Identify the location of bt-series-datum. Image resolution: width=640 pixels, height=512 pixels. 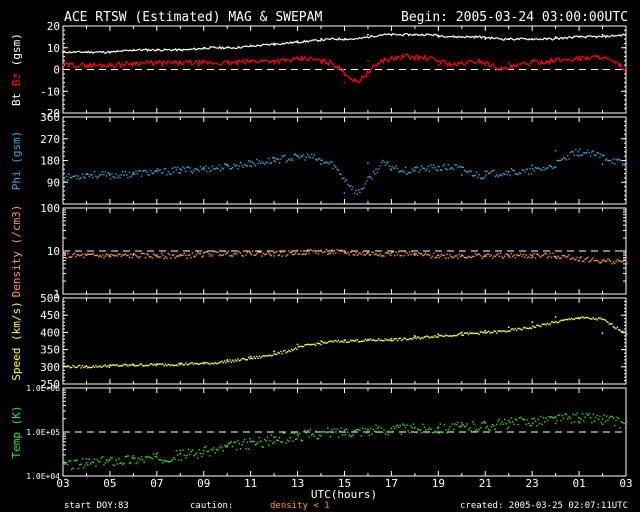
(203, 47).